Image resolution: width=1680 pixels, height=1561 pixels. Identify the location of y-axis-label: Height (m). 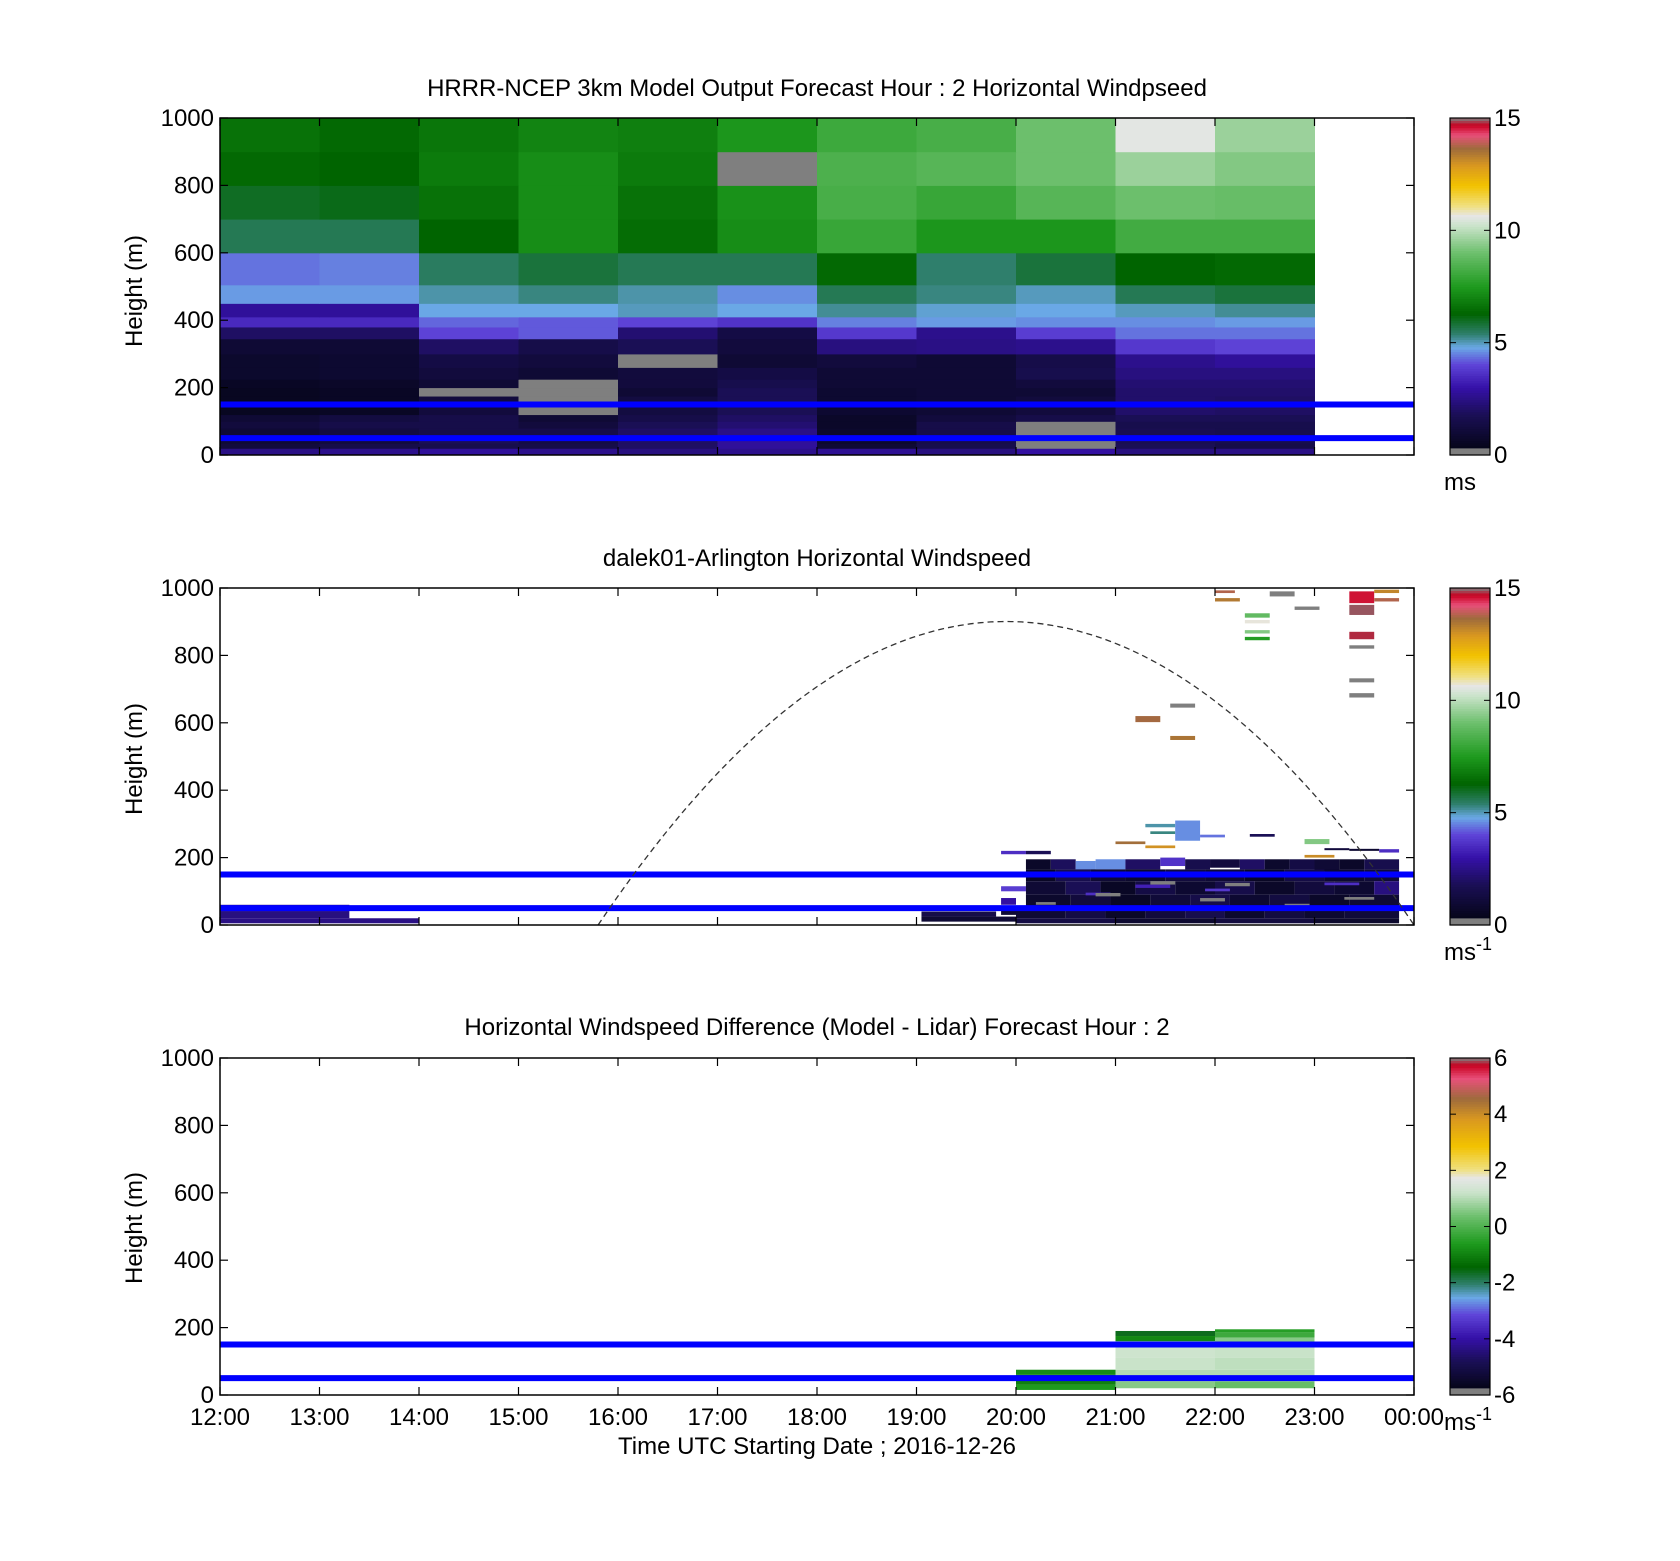
(134, 291).